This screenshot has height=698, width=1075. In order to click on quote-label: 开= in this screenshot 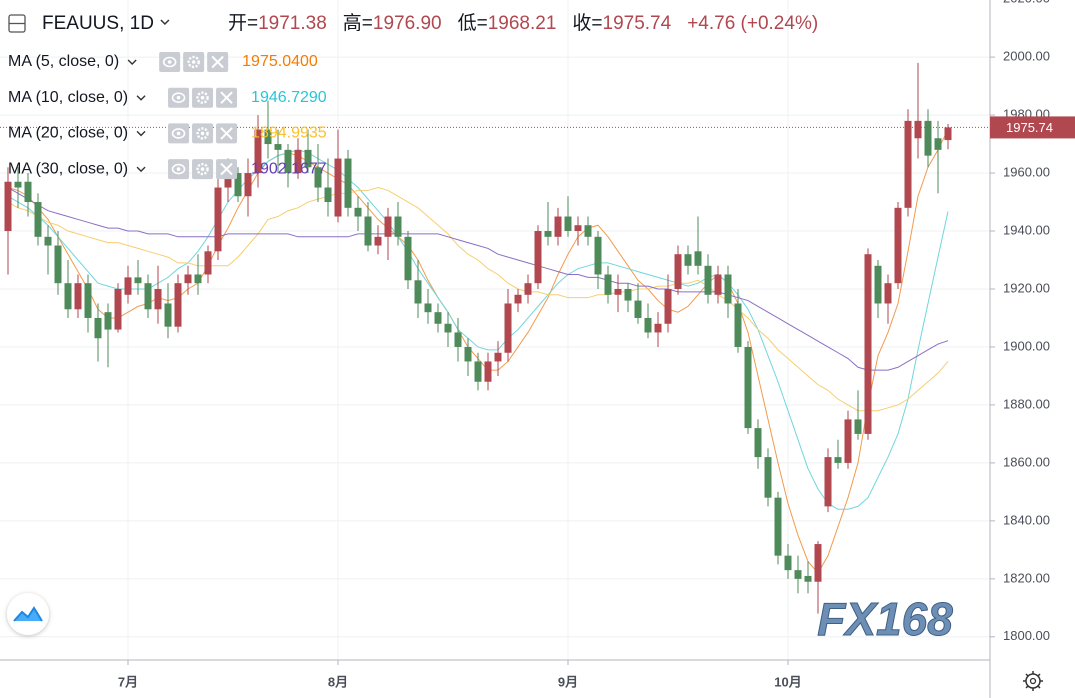, I will do `click(243, 23)`.